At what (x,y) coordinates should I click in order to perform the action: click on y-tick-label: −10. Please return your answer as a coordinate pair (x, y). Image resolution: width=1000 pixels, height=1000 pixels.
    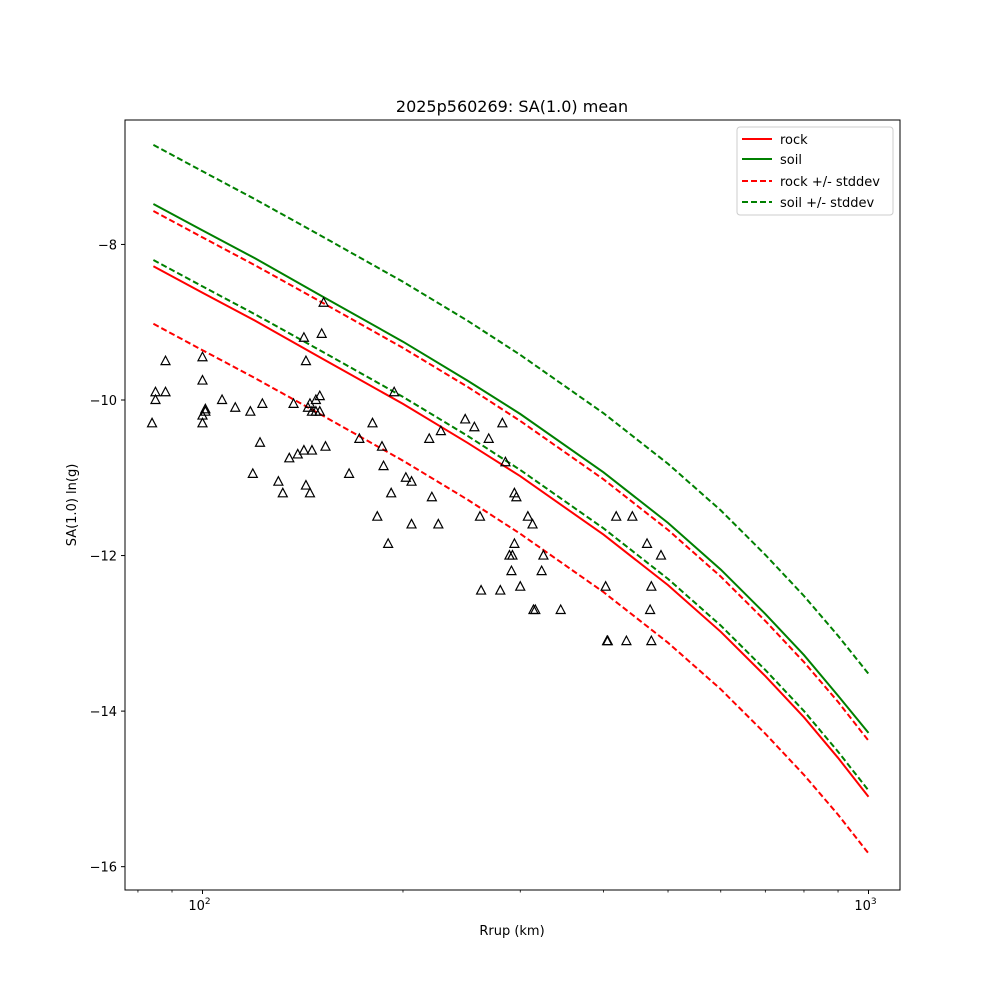
    Looking at the image, I should click on (103, 401).